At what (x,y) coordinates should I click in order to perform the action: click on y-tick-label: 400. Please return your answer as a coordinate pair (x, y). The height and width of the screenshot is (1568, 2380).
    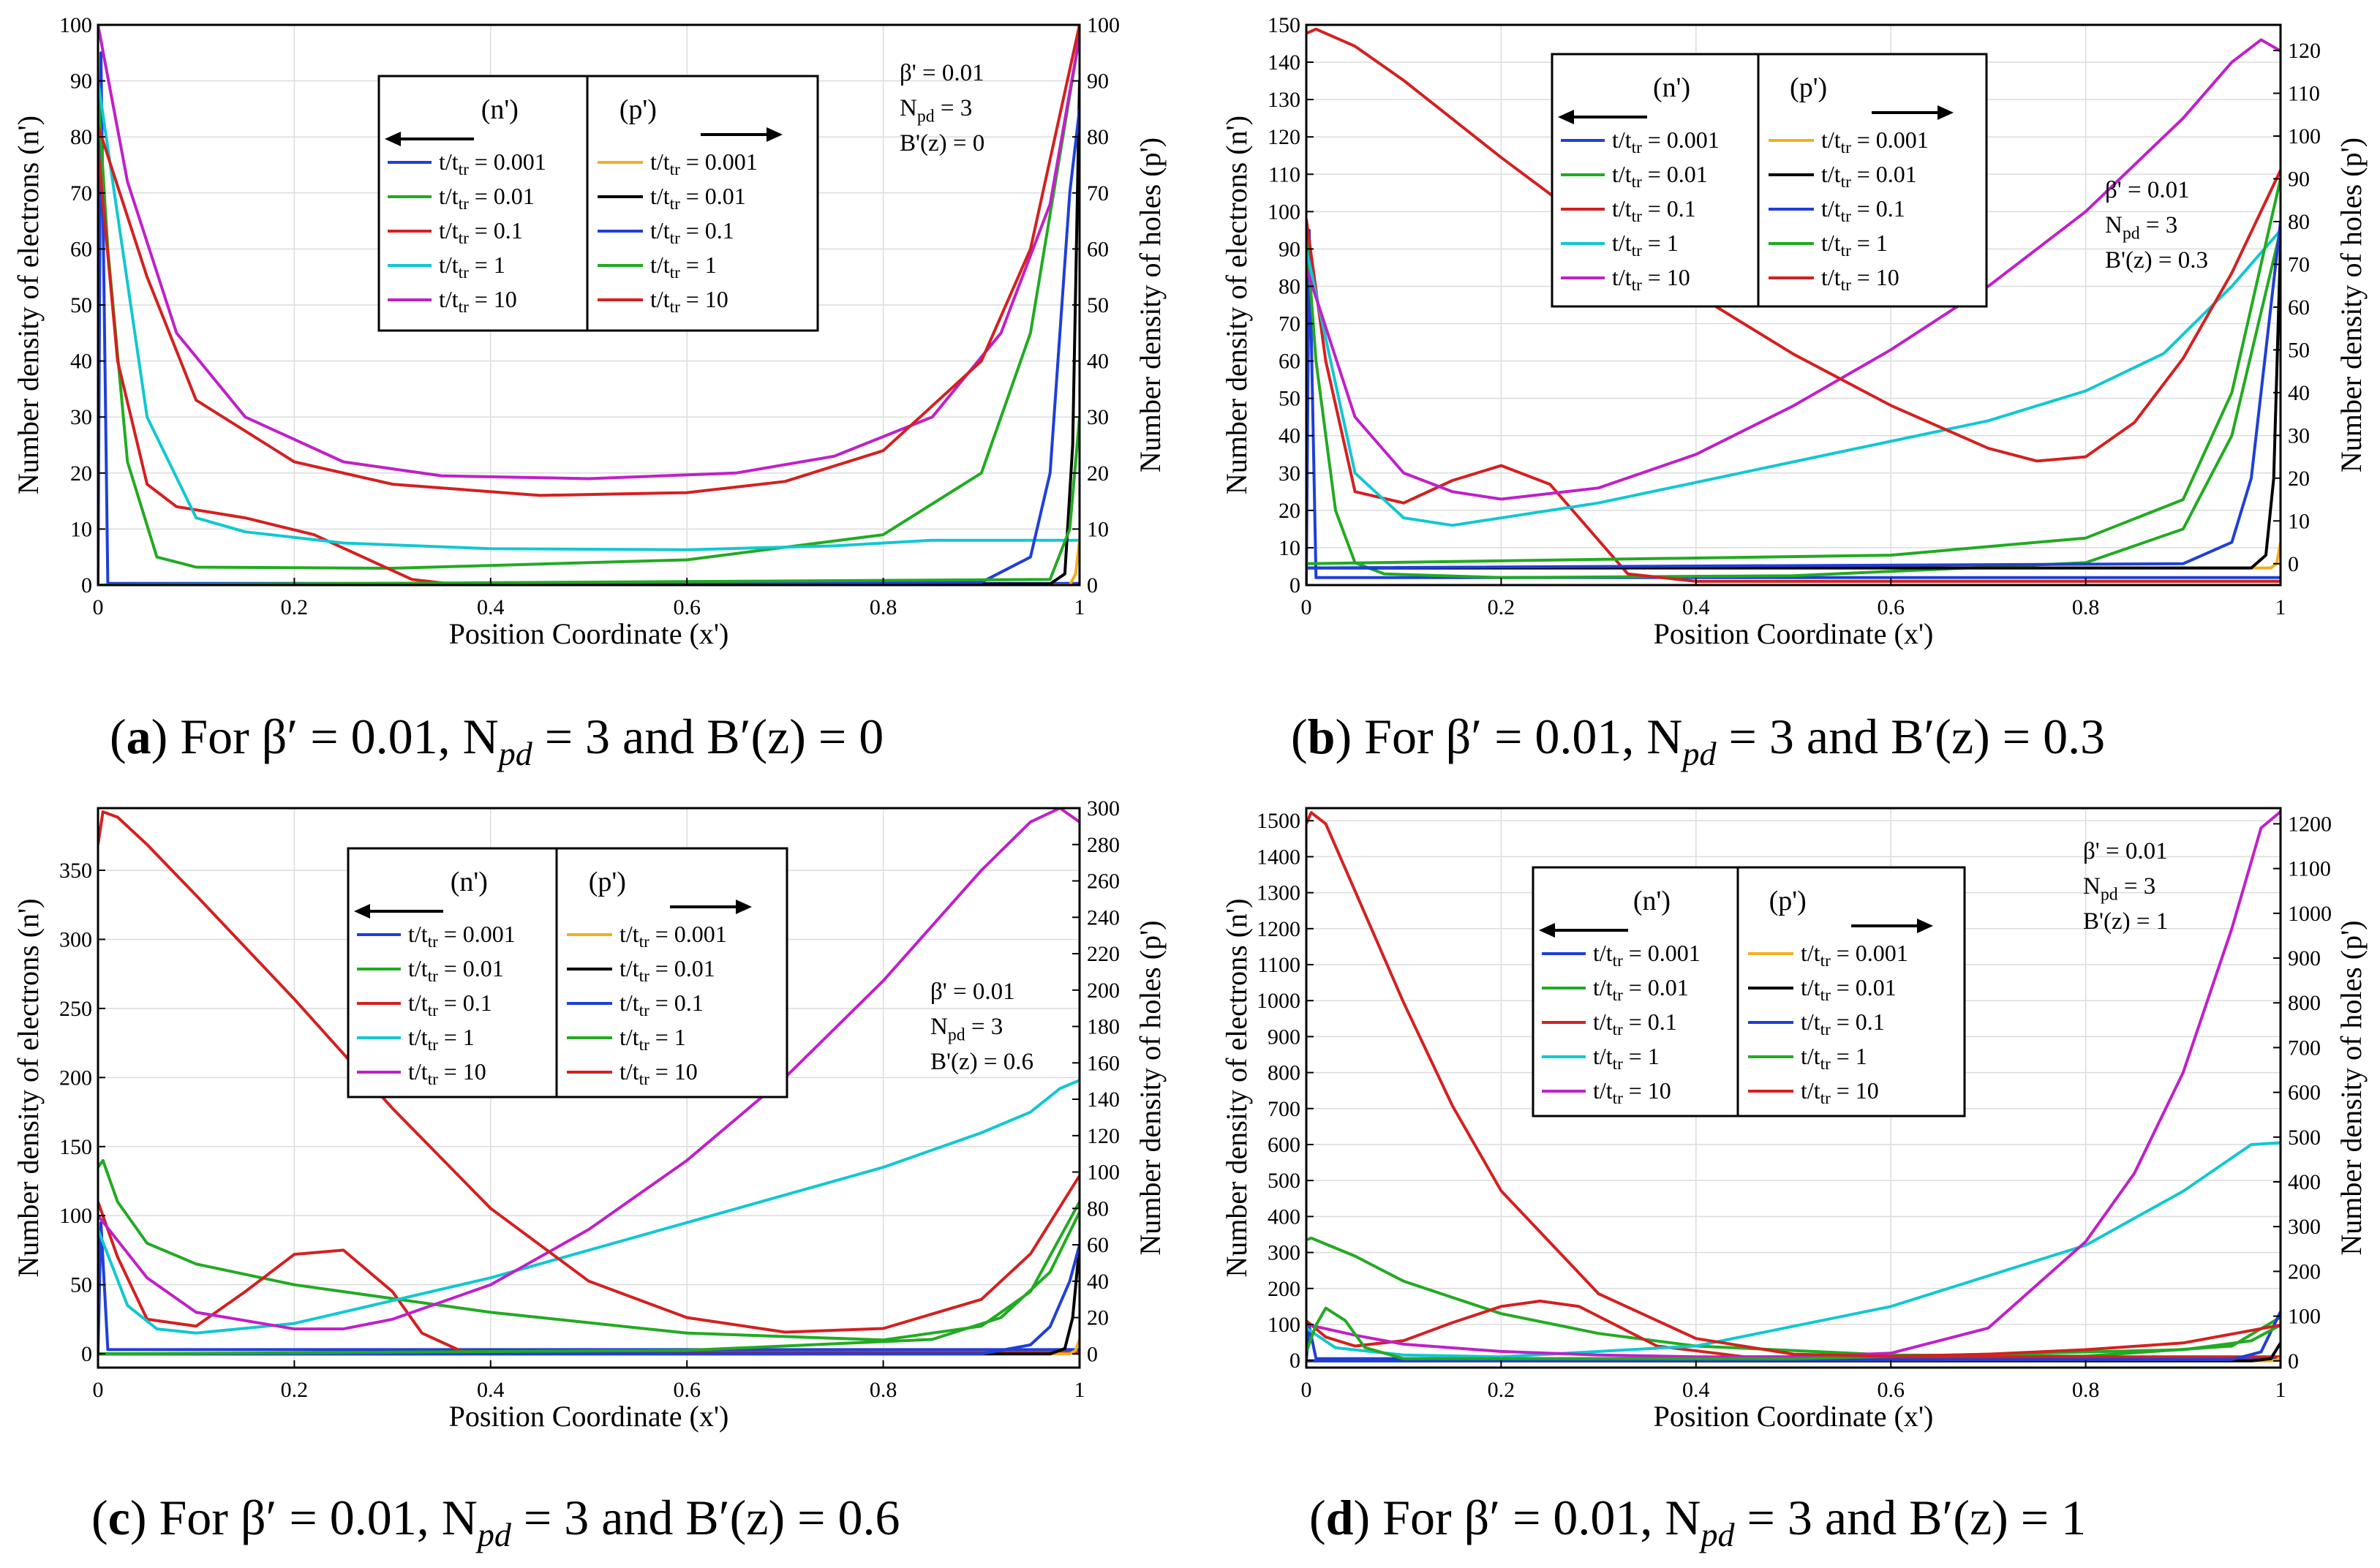
    Looking at the image, I should click on (1284, 1217).